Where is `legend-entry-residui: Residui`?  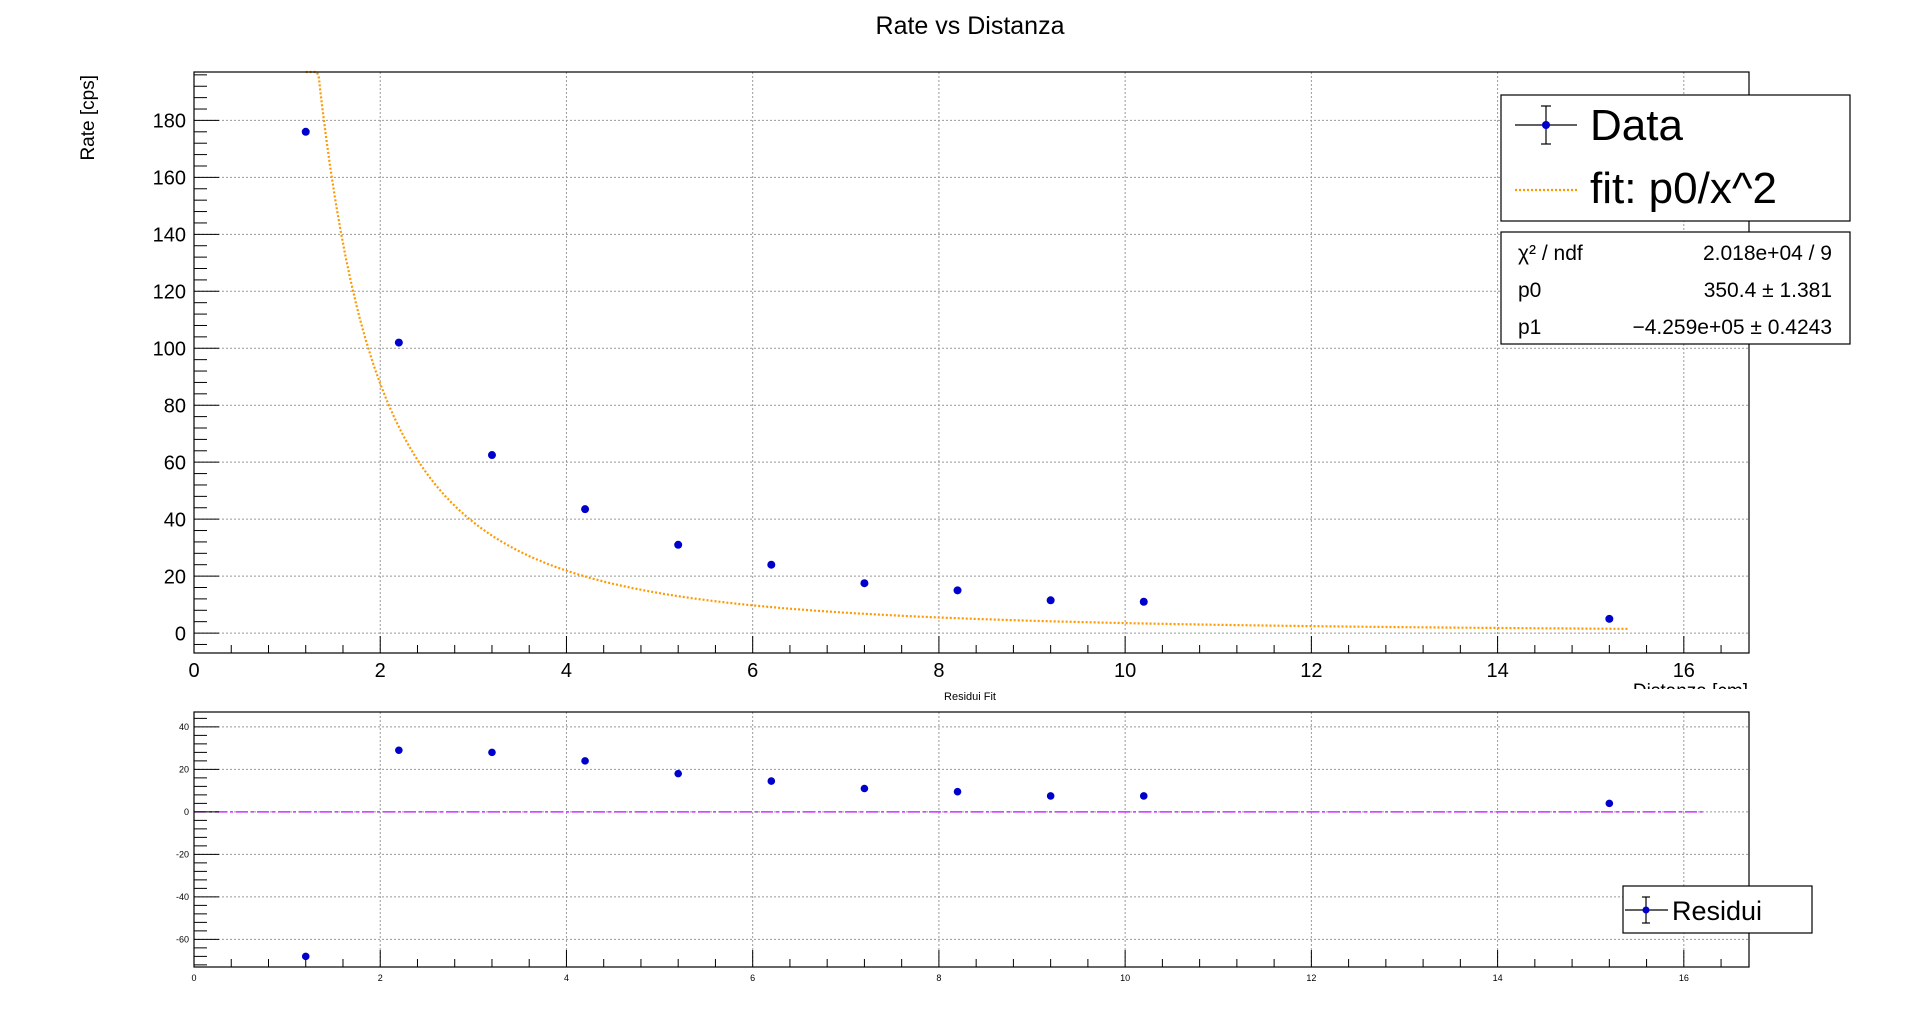 legend-entry-residui: Residui is located at coordinates (1717, 911).